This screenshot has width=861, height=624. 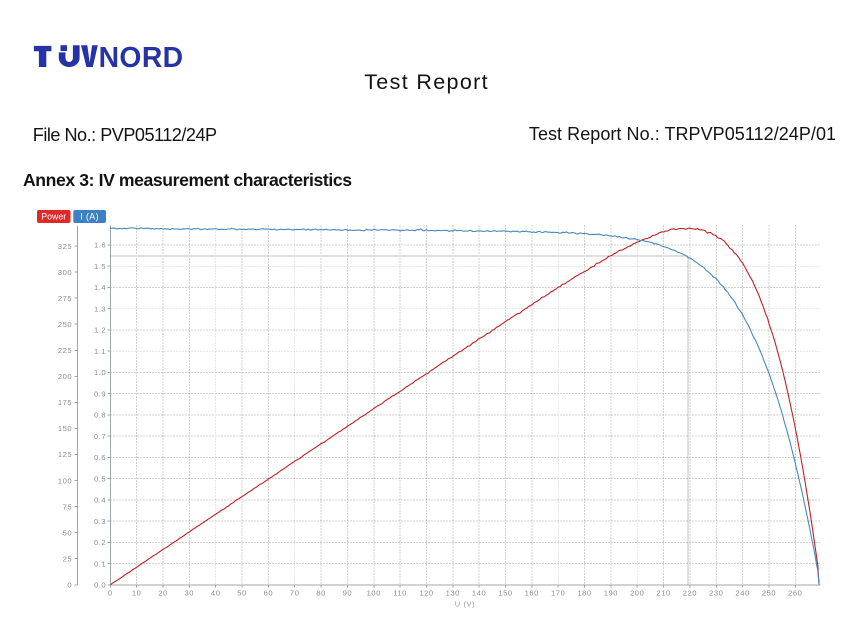 I want to click on svg-text: 40, so click(x=216, y=593).